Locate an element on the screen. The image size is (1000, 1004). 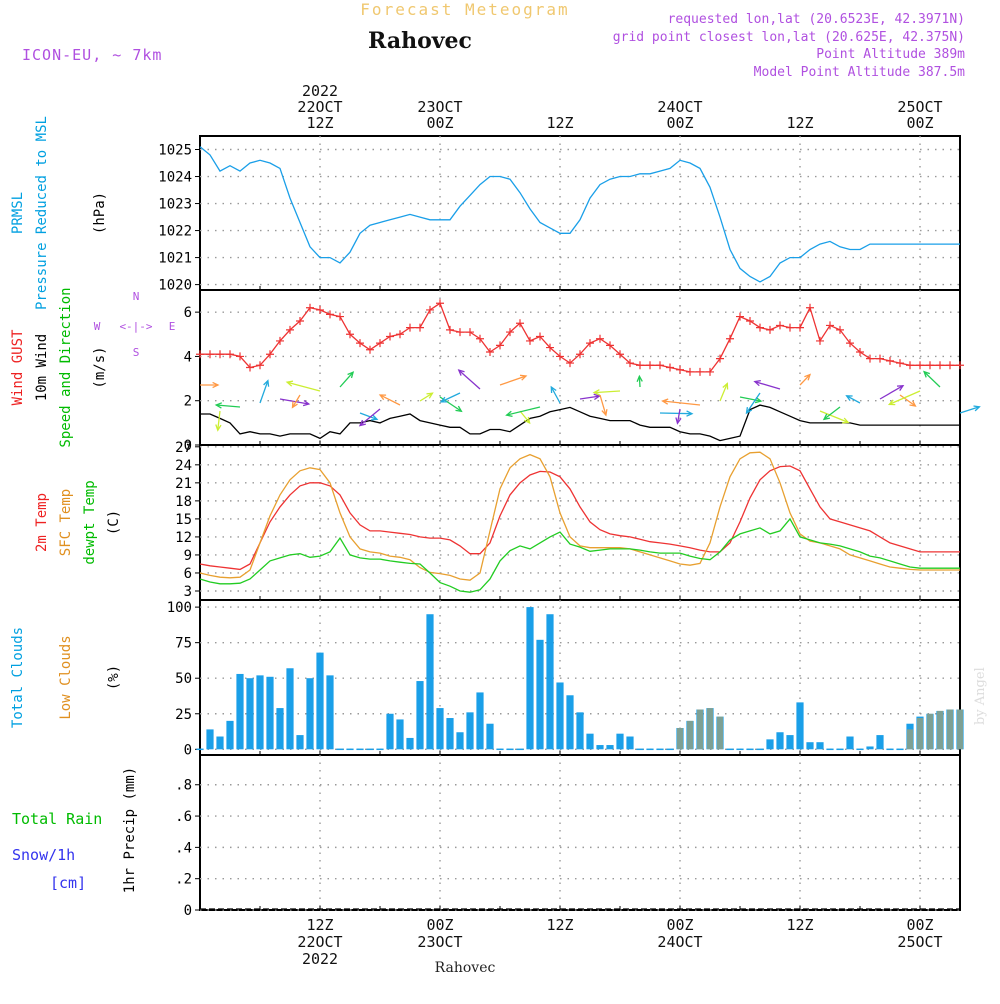
time-label-bottom: 24OCT is located at coordinates (679, 942).